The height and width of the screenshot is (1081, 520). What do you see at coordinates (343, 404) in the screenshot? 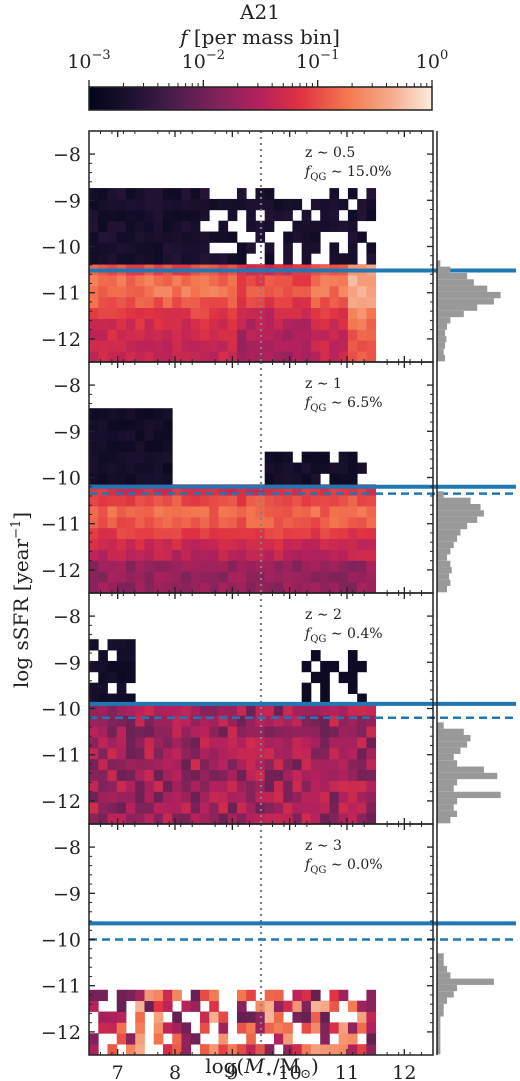
I see `quenched-fraction-label: fQG ∼ 6.5%` at bounding box center [343, 404].